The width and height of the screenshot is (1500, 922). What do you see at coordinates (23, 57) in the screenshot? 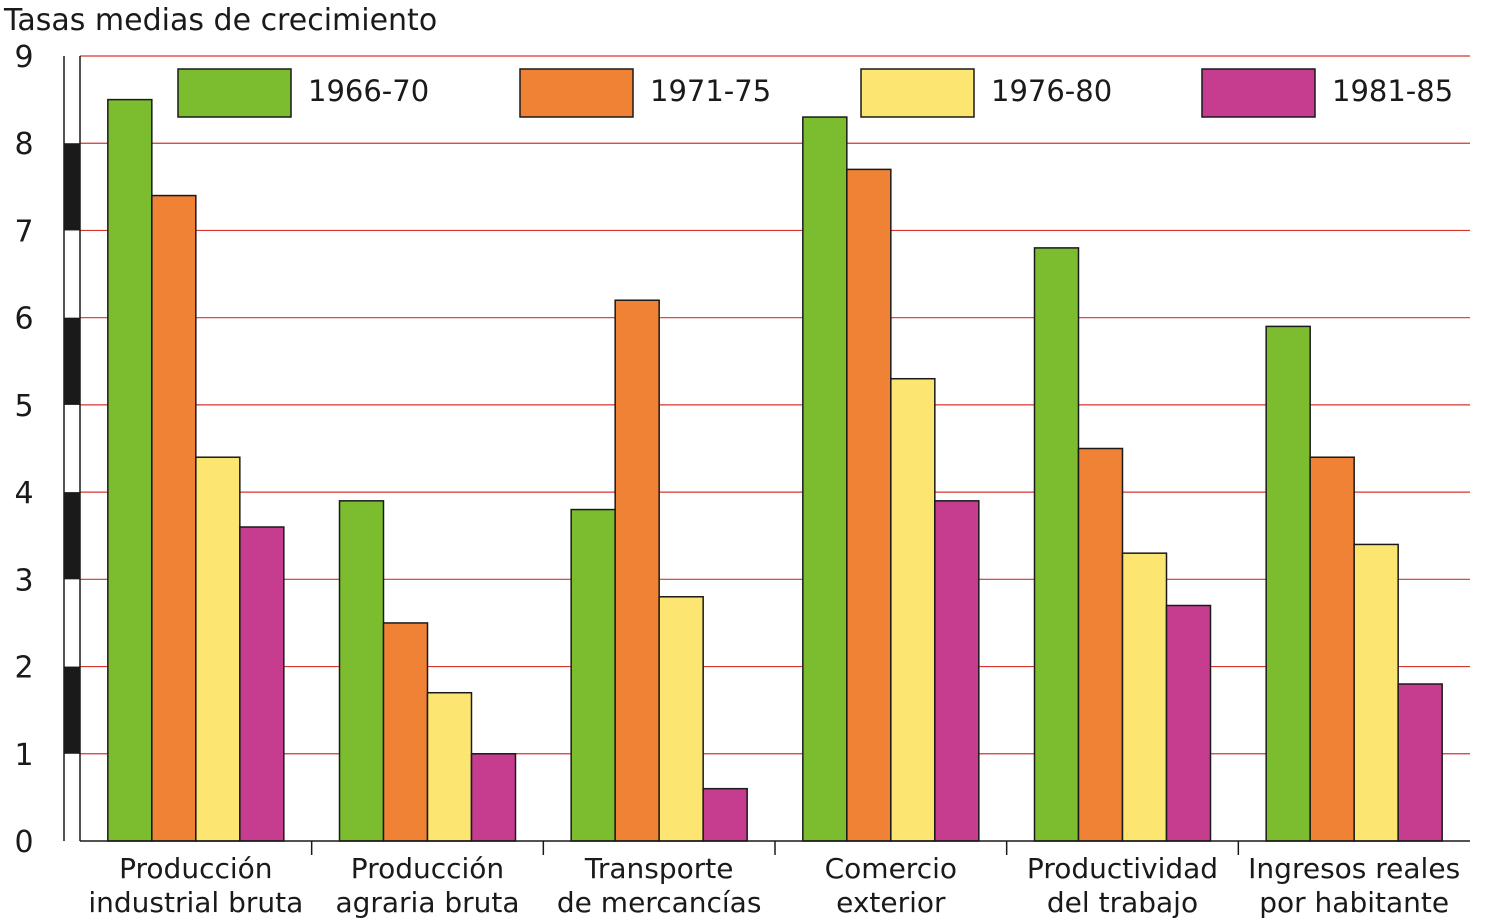
I see `y-tick-label: 9` at bounding box center [23, 57].